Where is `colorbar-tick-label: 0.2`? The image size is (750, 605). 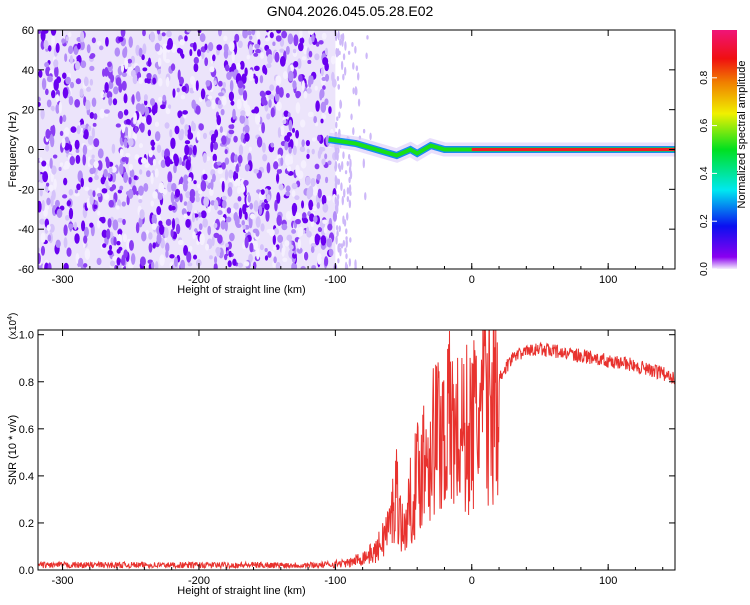 colorbar-tick-label: 0.2 is located at coordinates (704, 221).